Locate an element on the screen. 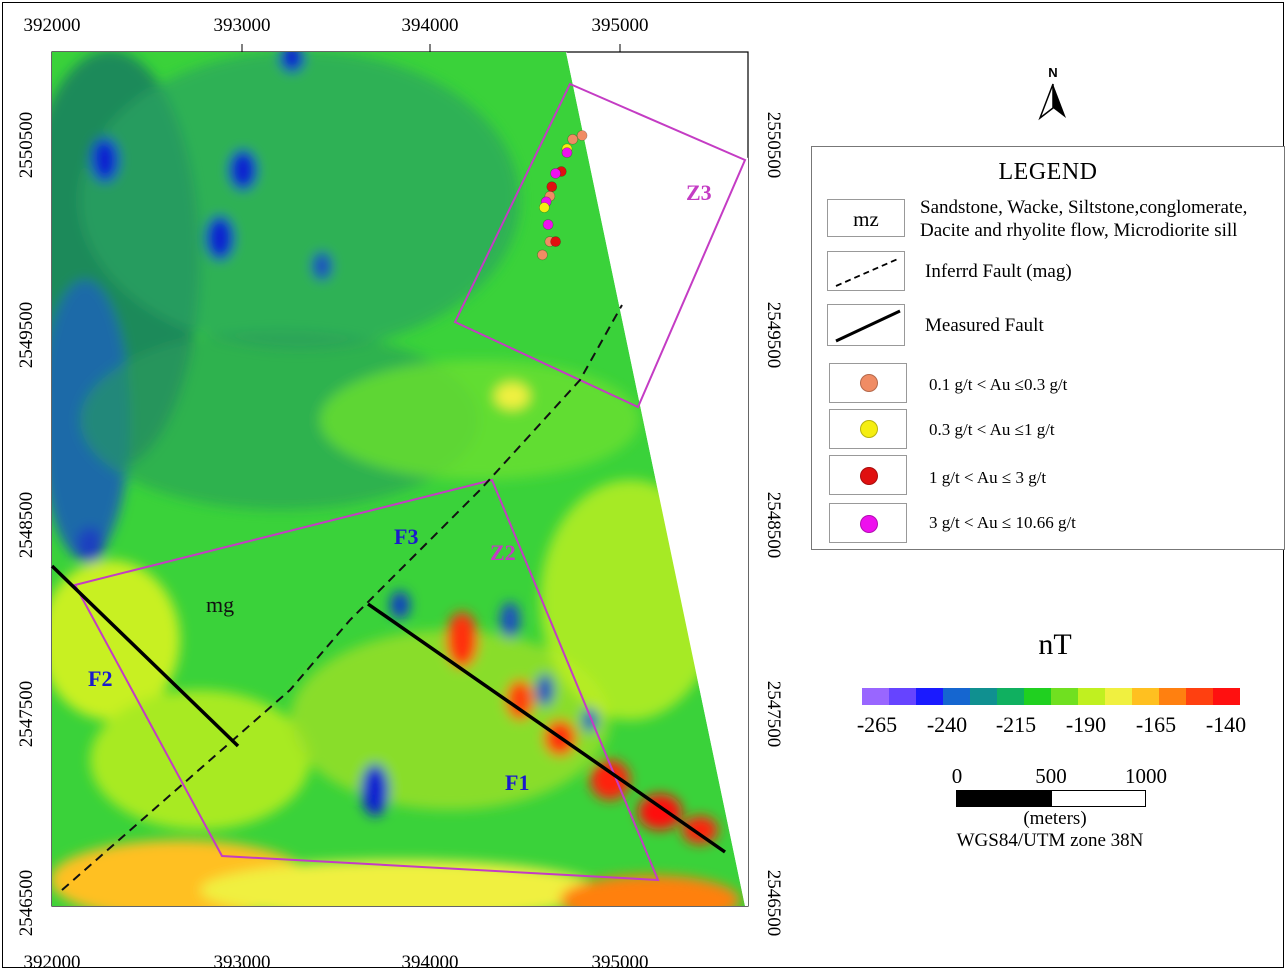 Image resolution: width=1288 pixels, height=972 pixels. y-tick-right: 2546500 is located at coordinates (773, 903).